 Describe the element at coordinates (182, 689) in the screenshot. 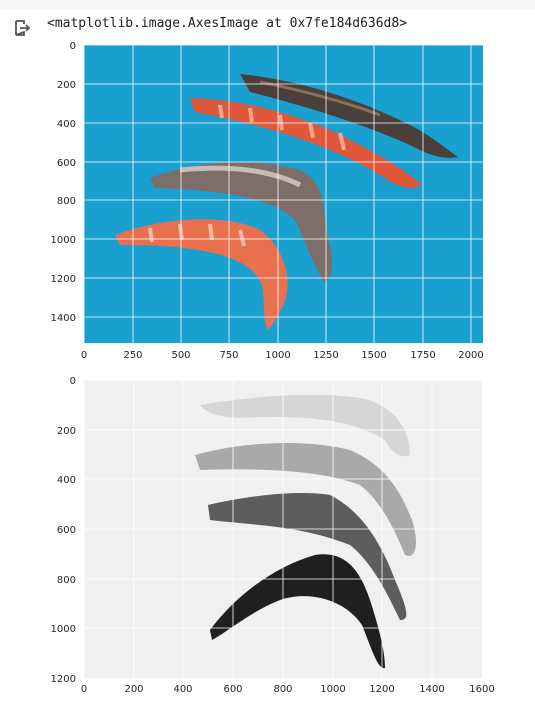

I see `labelmap-x-tick: 400` at that location.